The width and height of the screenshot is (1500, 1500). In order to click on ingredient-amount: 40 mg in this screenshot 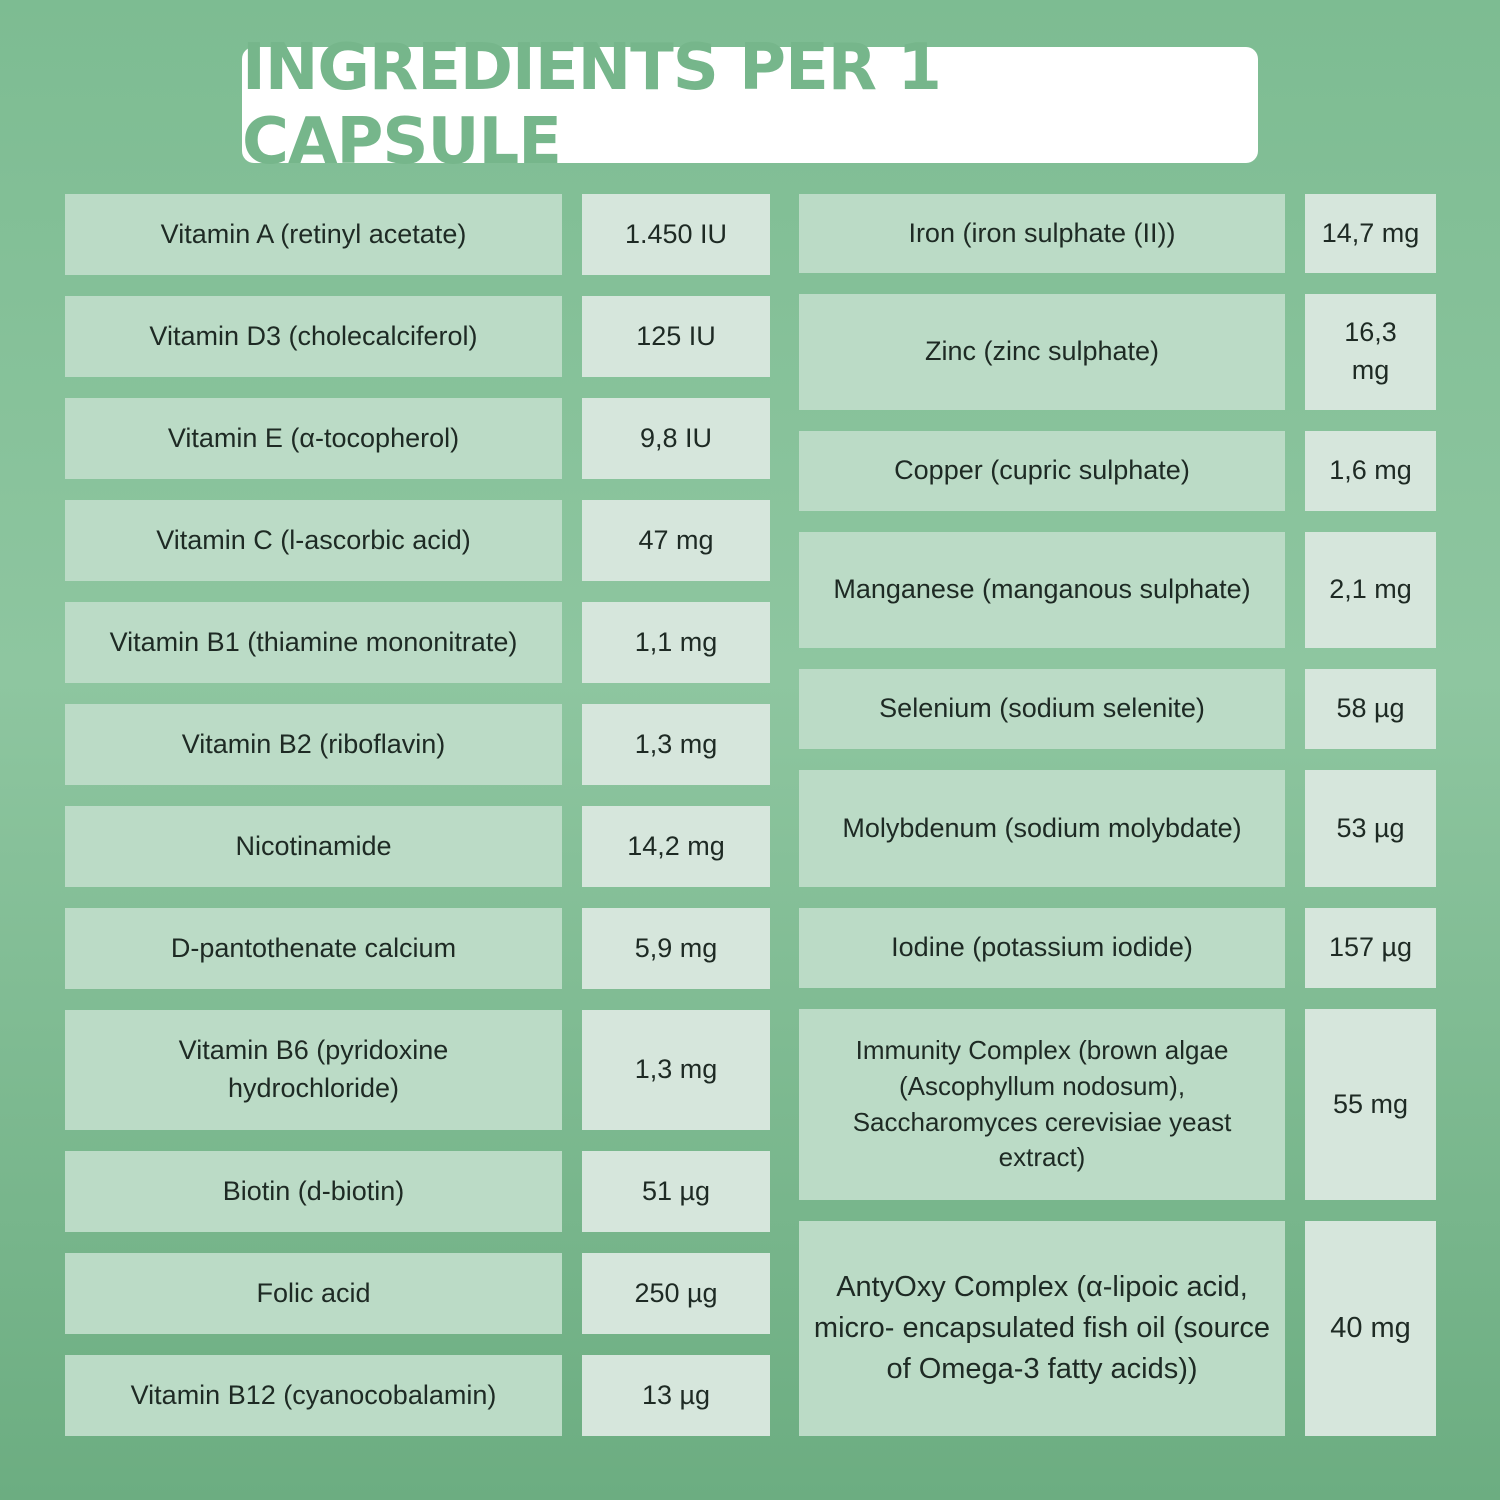, I will do `click(1370, 1328)`.